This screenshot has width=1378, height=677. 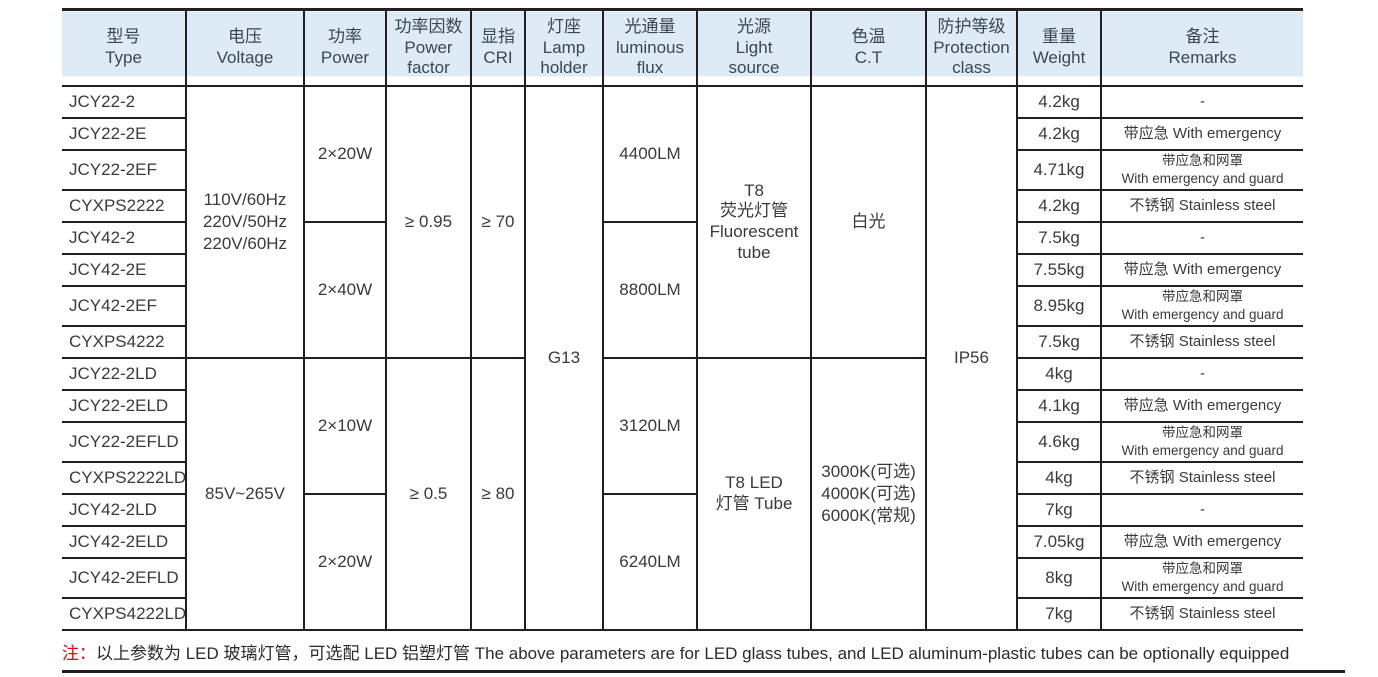 I want to click on cell-flux-8800: 8800LM, so click(x=650, y=290).